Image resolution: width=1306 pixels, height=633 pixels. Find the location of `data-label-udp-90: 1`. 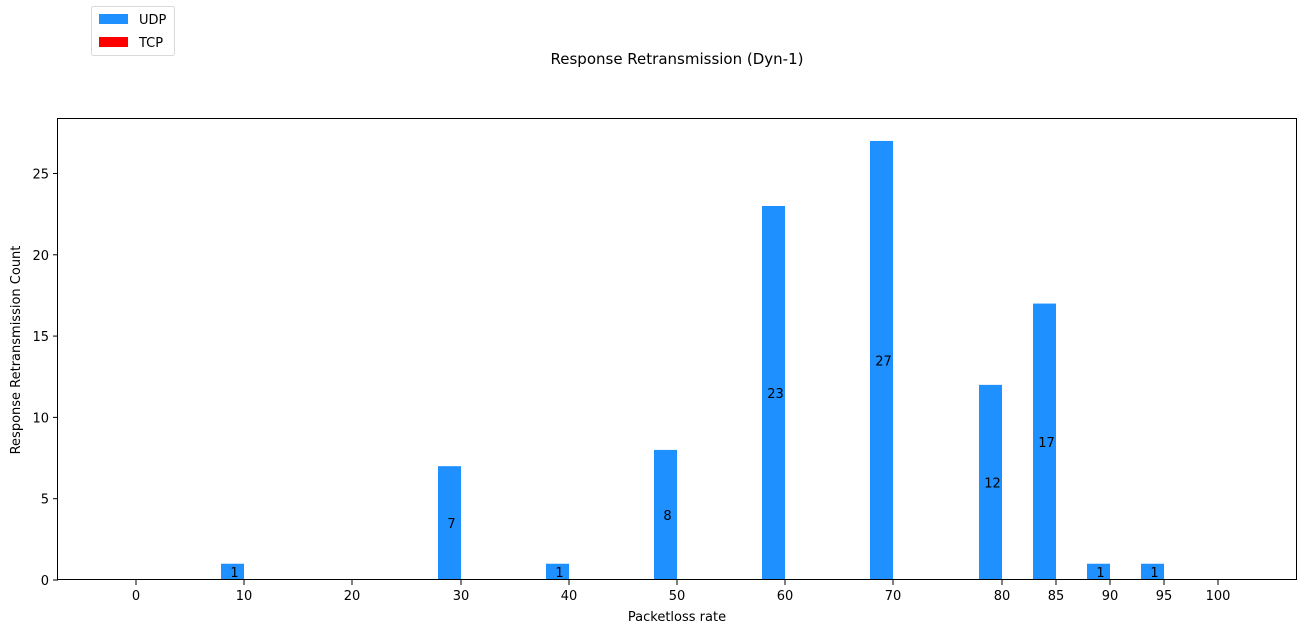

data-label-udp-90: 1 is located at coordinates (1100, 573).